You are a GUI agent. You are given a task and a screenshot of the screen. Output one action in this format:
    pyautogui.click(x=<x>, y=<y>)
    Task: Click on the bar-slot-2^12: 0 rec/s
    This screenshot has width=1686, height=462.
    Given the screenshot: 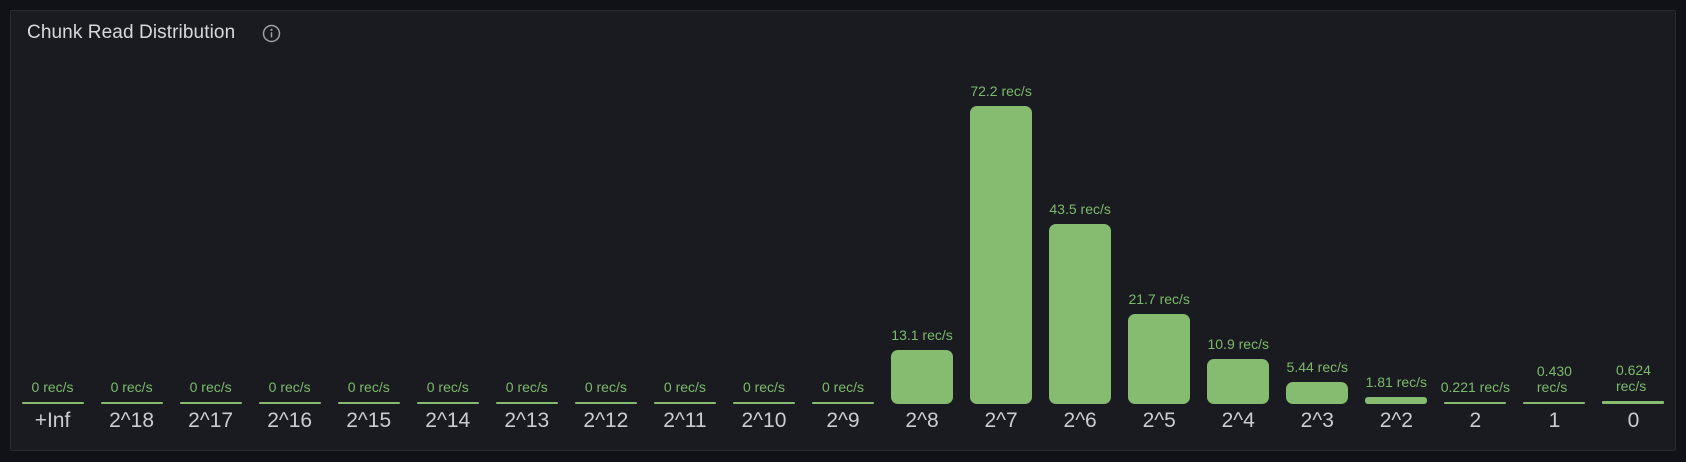 What is the action you would take?
    pyautogui.click(x=605, y=391)
    